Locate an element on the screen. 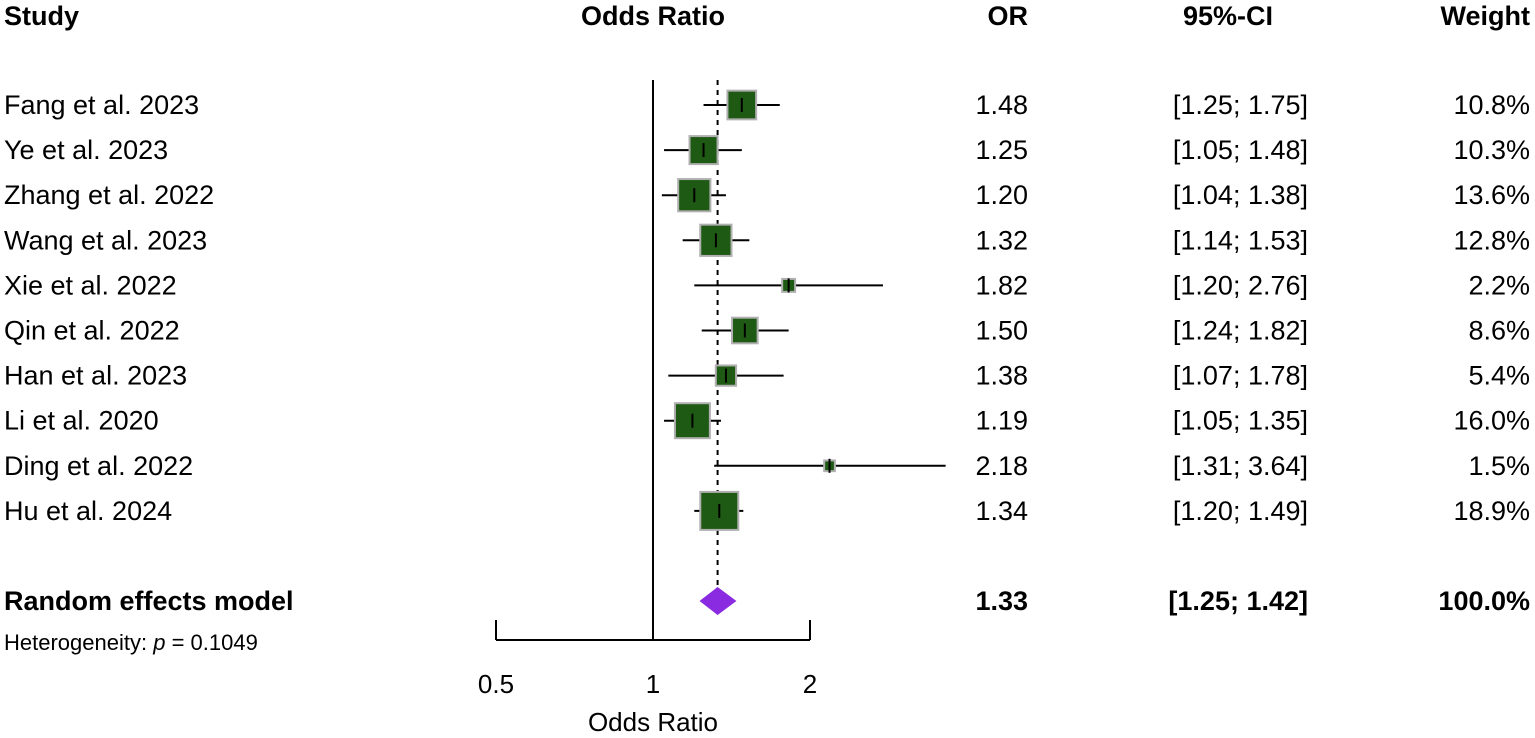 The image size is (1535, 738). heterogeneity-value: = 0.1049 is located at coordinates (211, 642).